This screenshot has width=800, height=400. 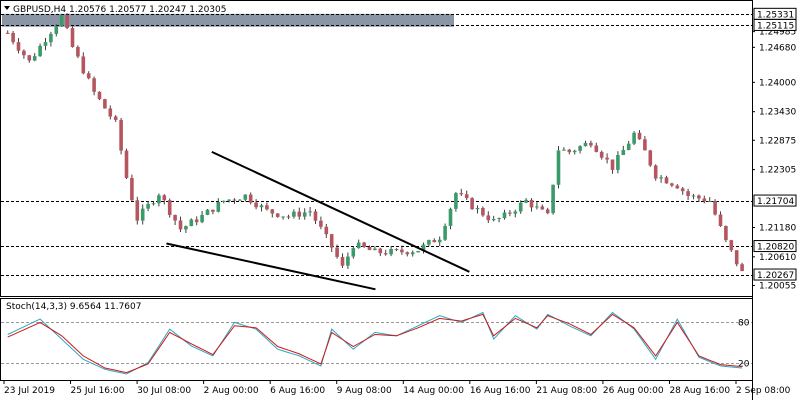 I want to click on level-price-label: 1.20820, so click(x=775, y=246).